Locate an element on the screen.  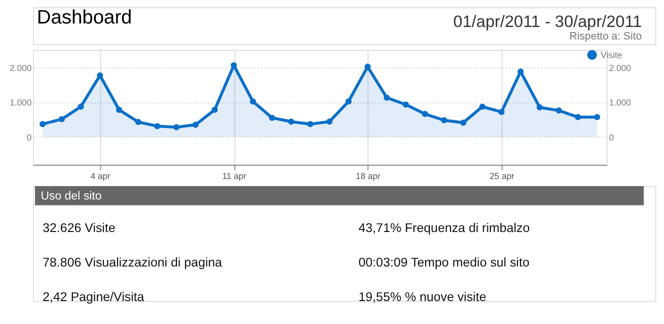
text: Rispetto a: Sito is located at coordinates (605, 36).